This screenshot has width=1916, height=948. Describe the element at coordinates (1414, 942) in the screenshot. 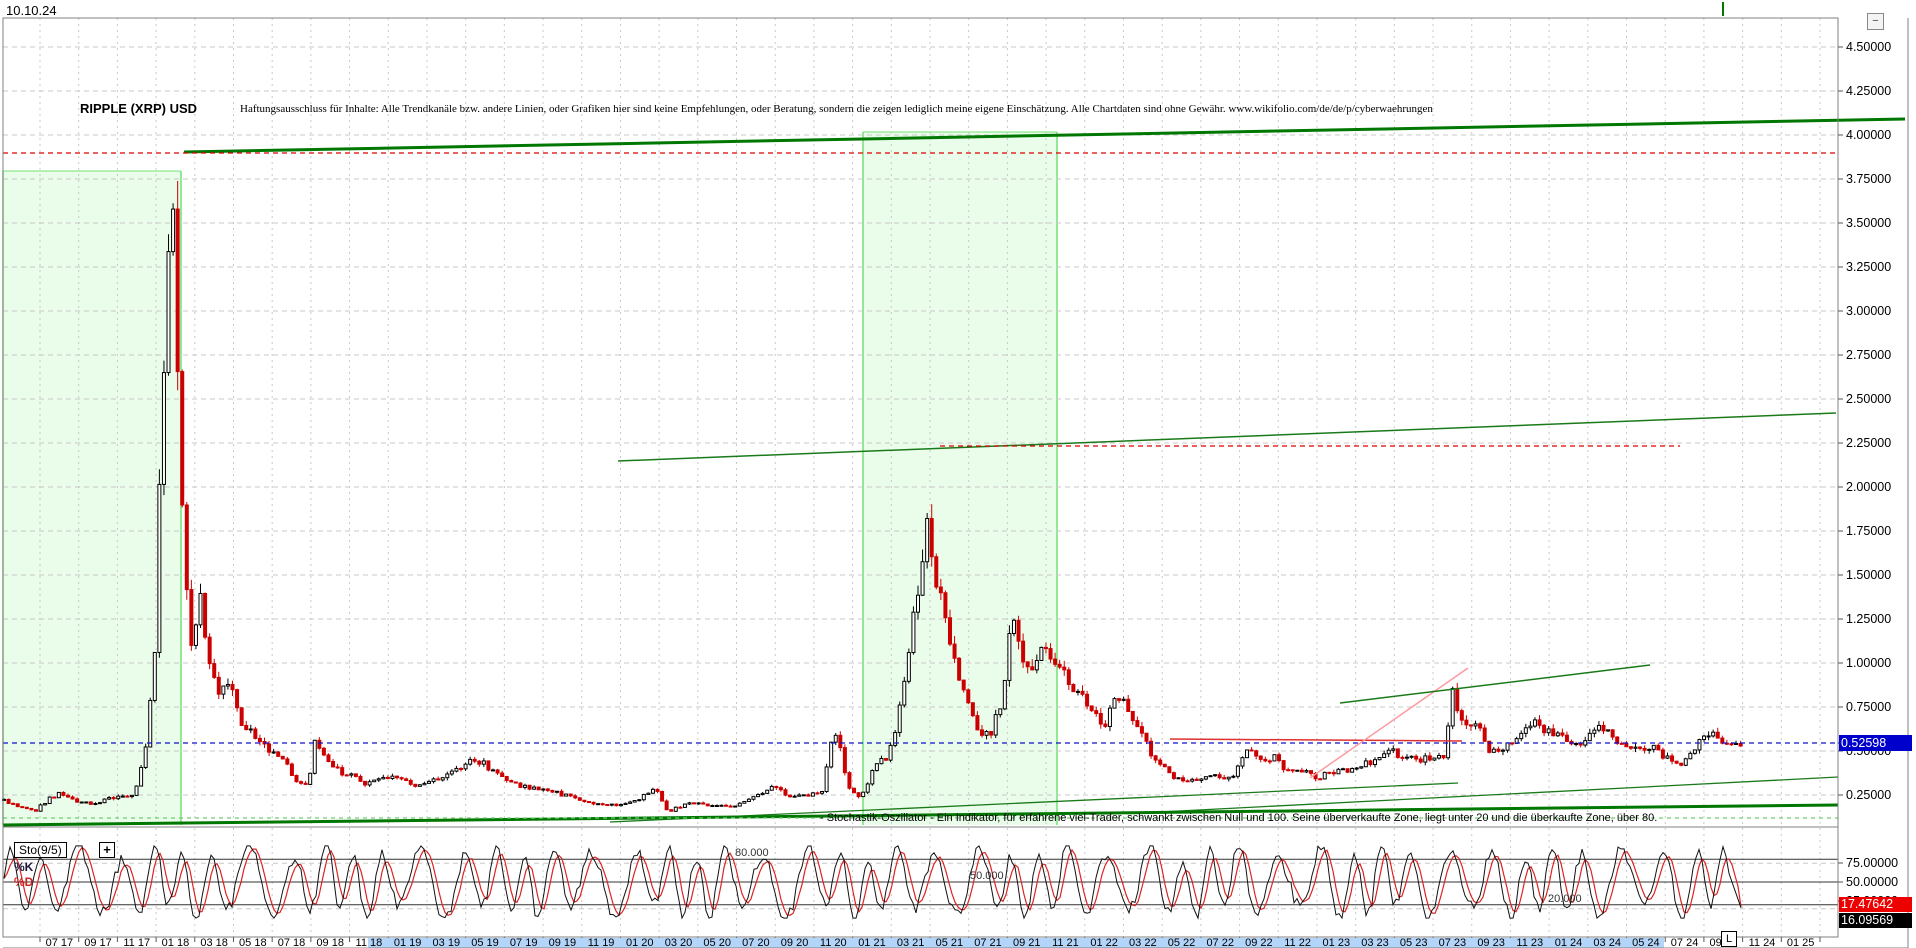

I see `x-axis-label: 05 23` at that location.